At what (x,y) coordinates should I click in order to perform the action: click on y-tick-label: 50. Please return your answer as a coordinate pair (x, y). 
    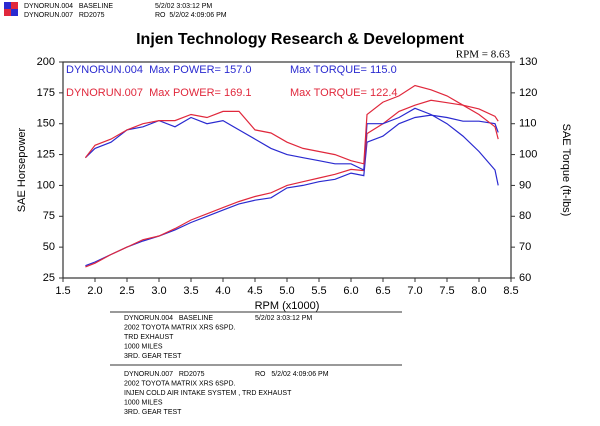
    Looking at the image, I should click on (49, 247).